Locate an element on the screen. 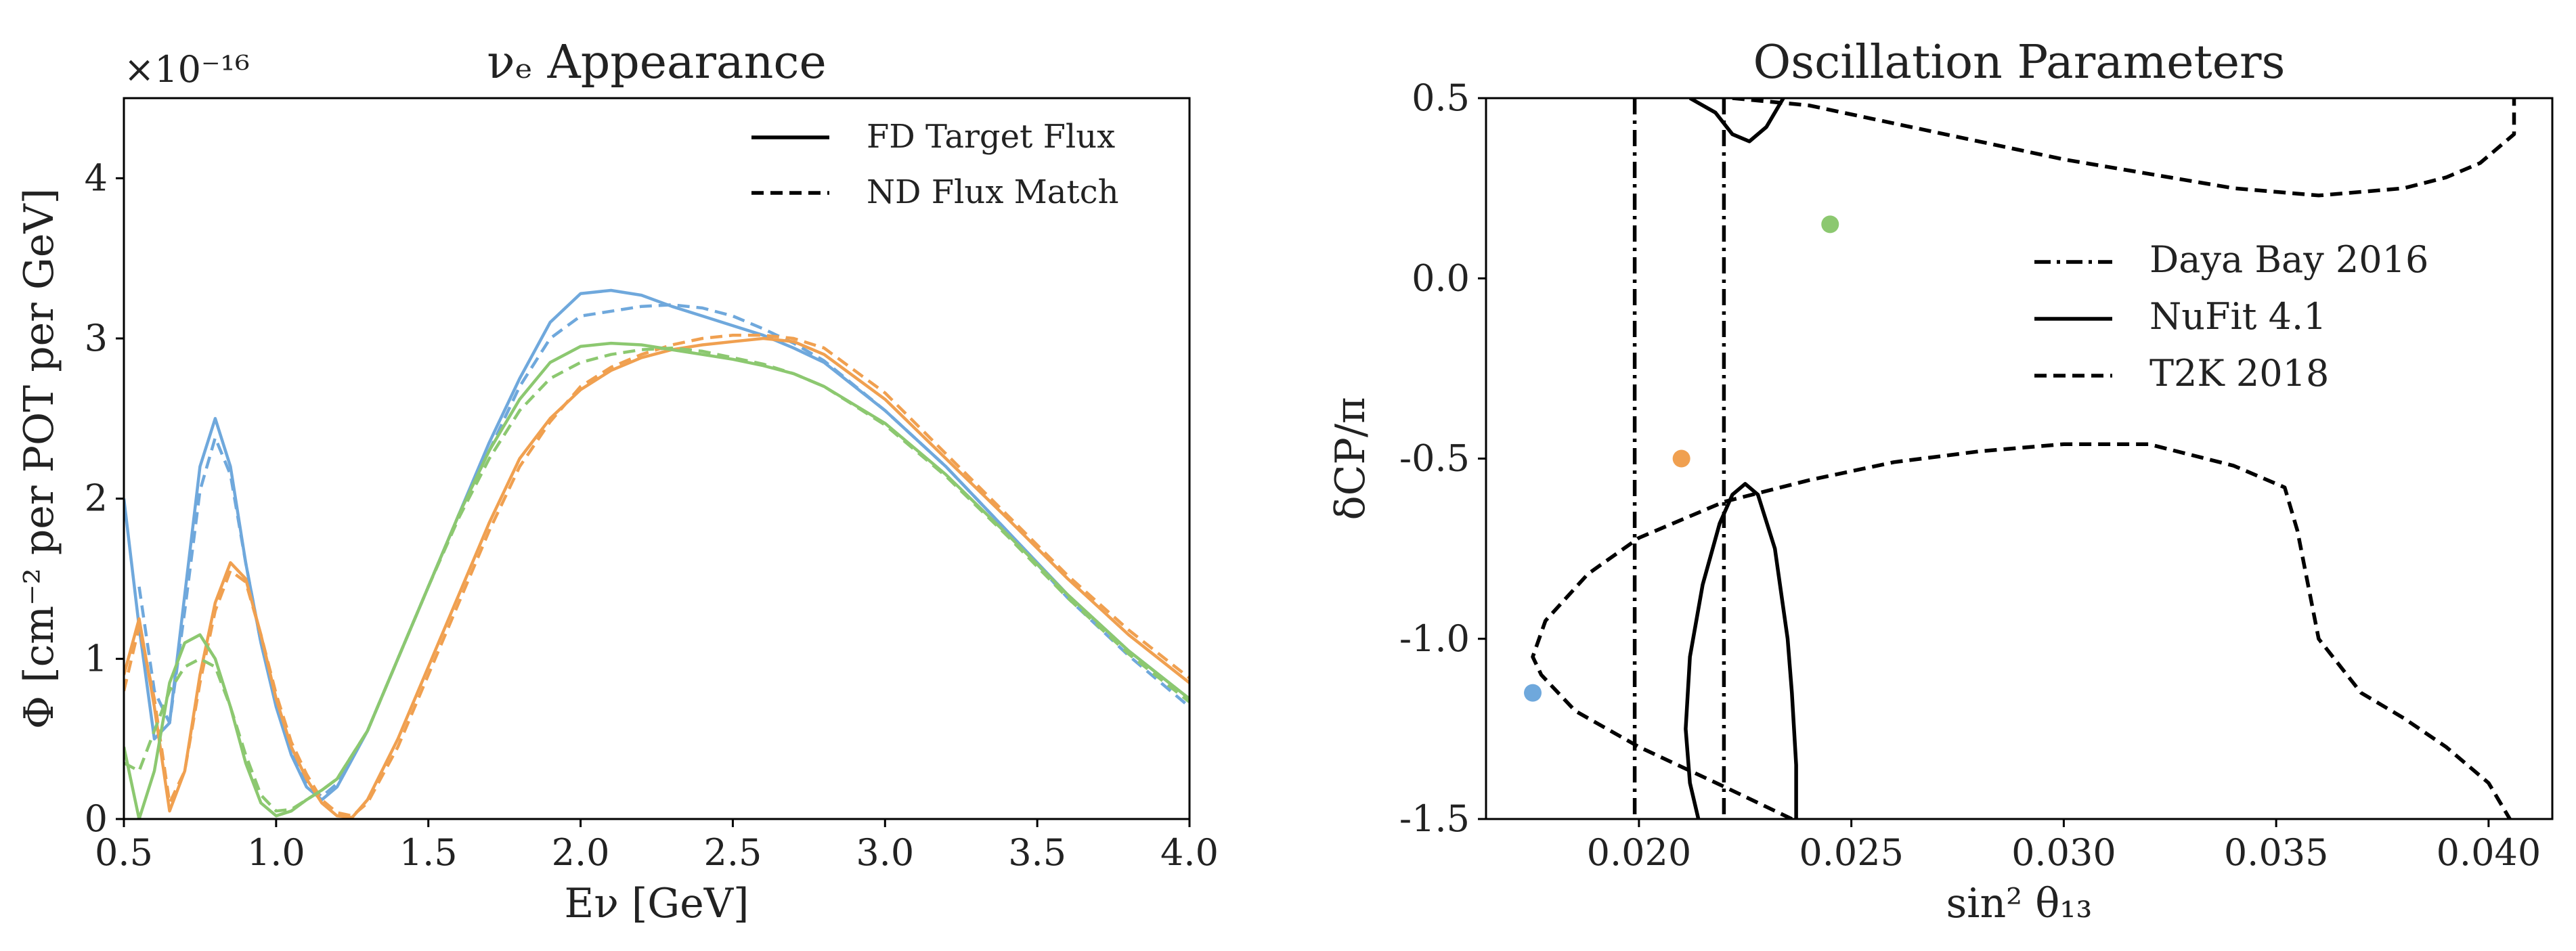 Image resolution: width=2576 pixels, height=951 pixels. y-tick-label: 1 is located at coordinates (96, 658).